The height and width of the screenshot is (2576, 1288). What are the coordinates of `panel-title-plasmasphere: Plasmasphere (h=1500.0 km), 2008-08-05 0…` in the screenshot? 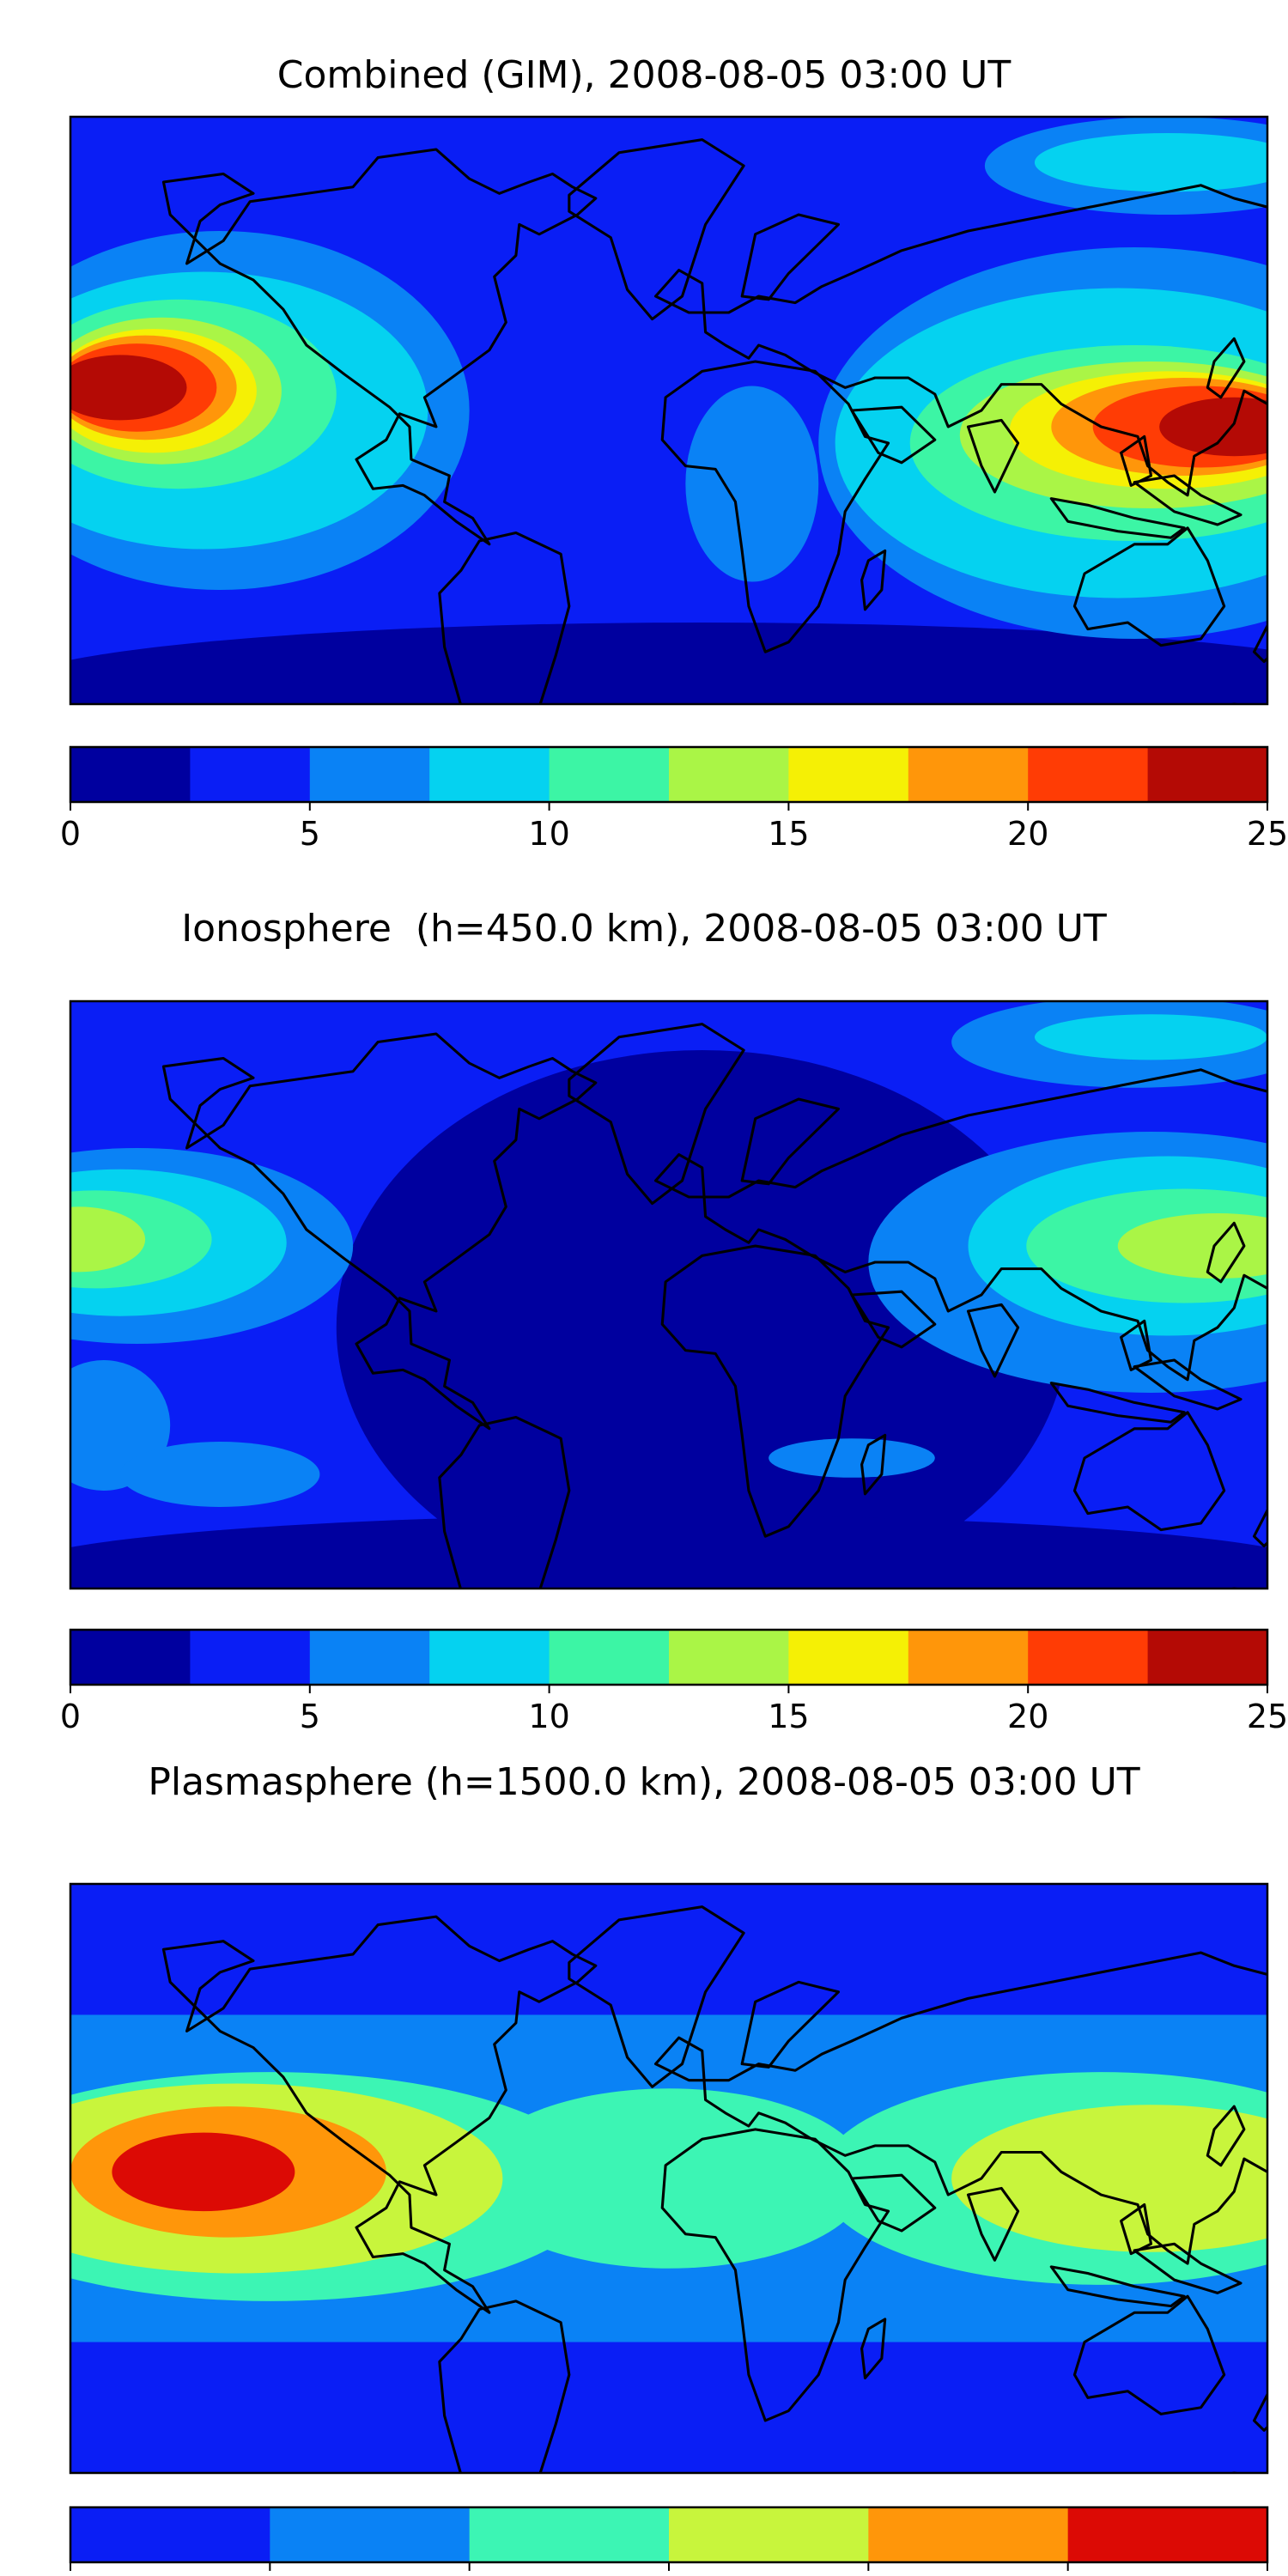 It's located at (644, 1782).